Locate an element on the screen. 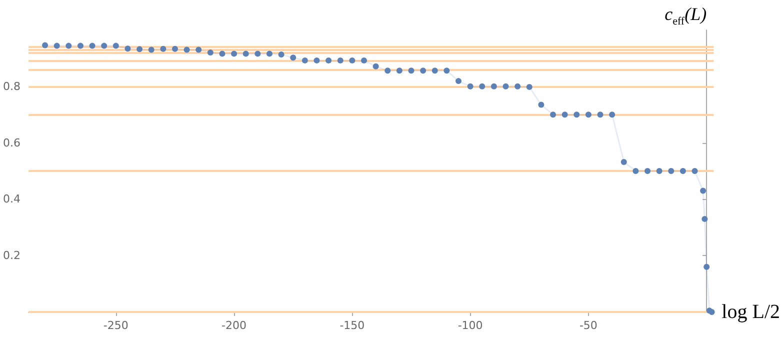  y-tick-label: 0.4 is located at coordinates (11, 199).